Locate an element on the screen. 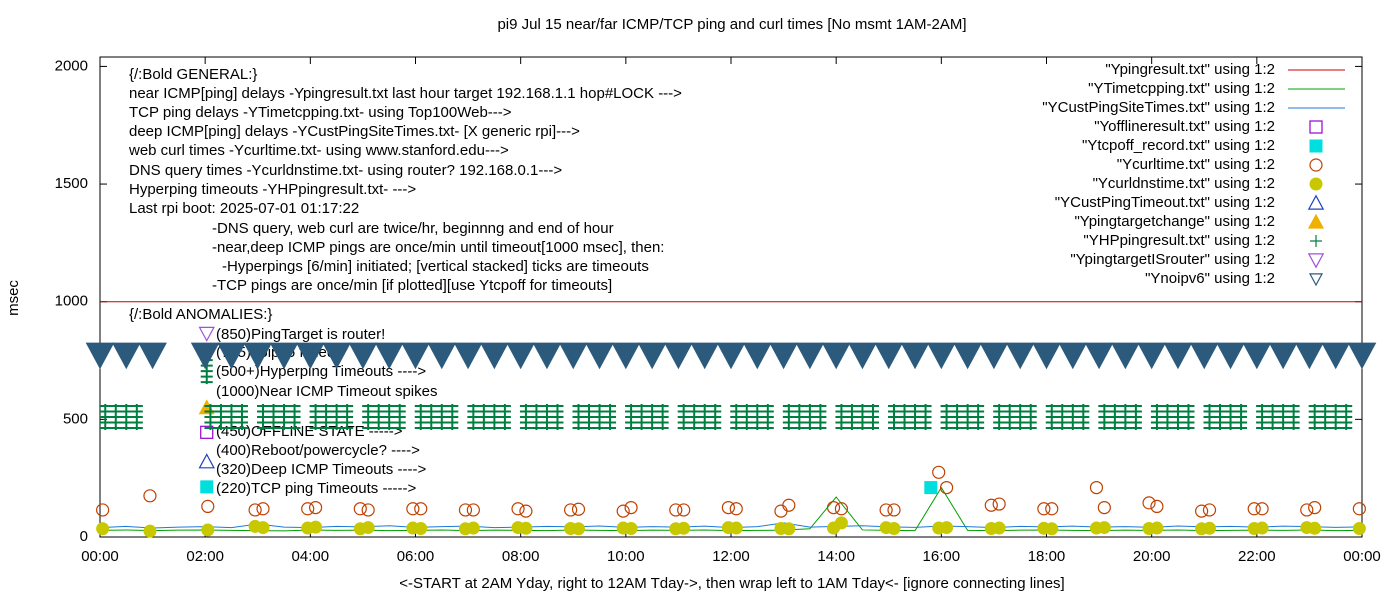 This screenshot has width=1400, height=600. legend-label: "Yofflineresult.txt" using 1:2 is located at coordinates (1184, 126).